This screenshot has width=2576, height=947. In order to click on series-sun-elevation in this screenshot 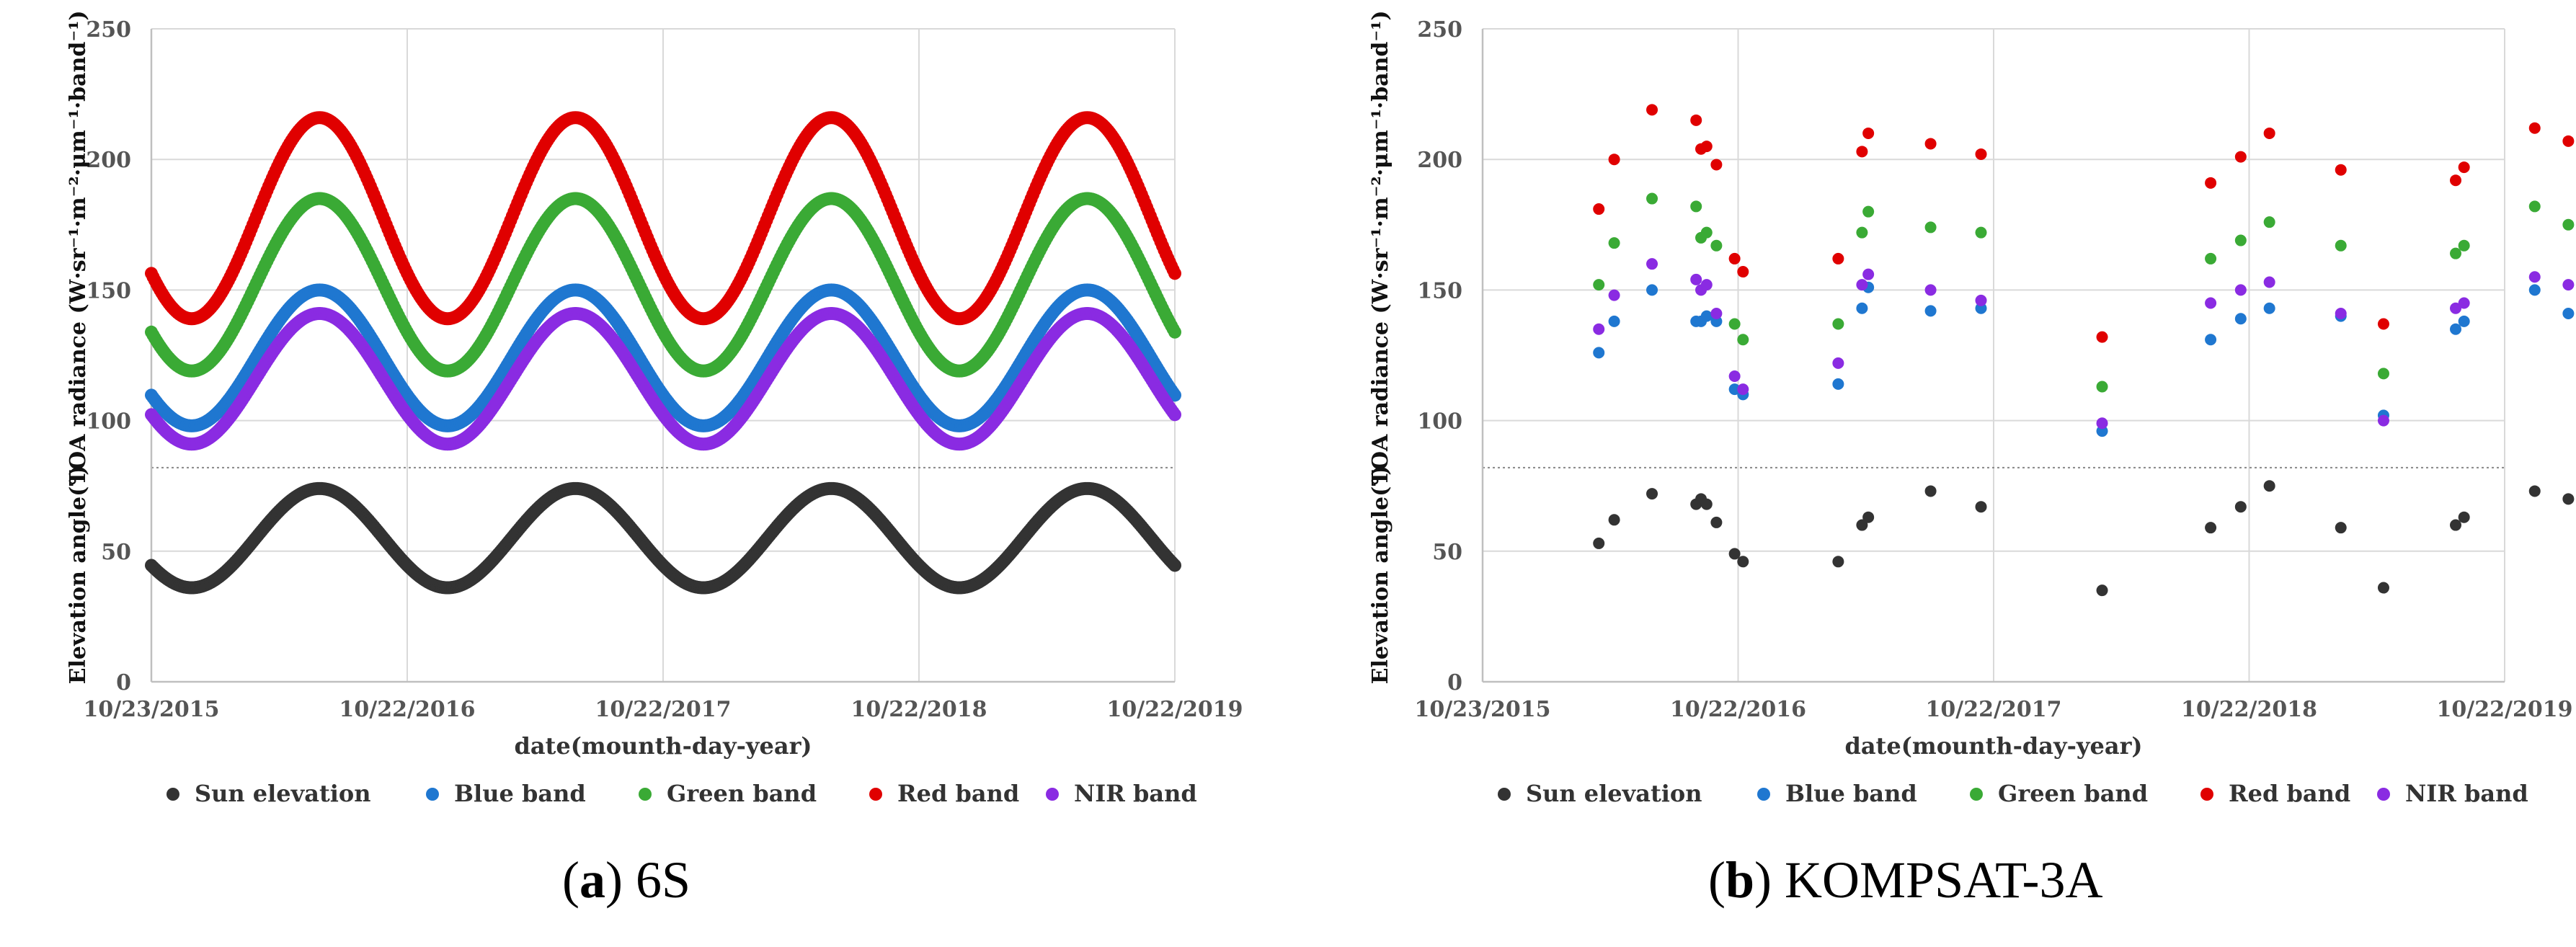, I will do `click(2084, 538)`.